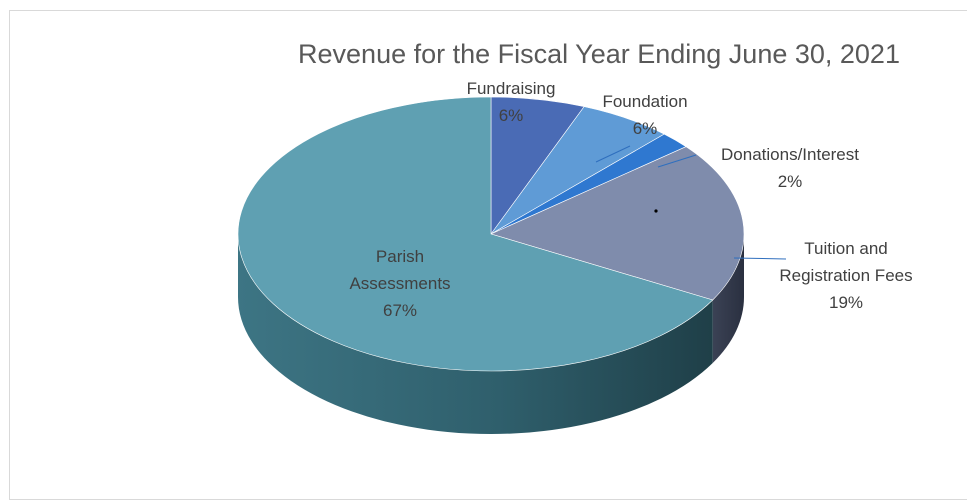 This screenshot has height=500, width=967. Describe the element at coordinates (846, 302) in the screenshot. I see `slice-percent-label: 19%` at that location.